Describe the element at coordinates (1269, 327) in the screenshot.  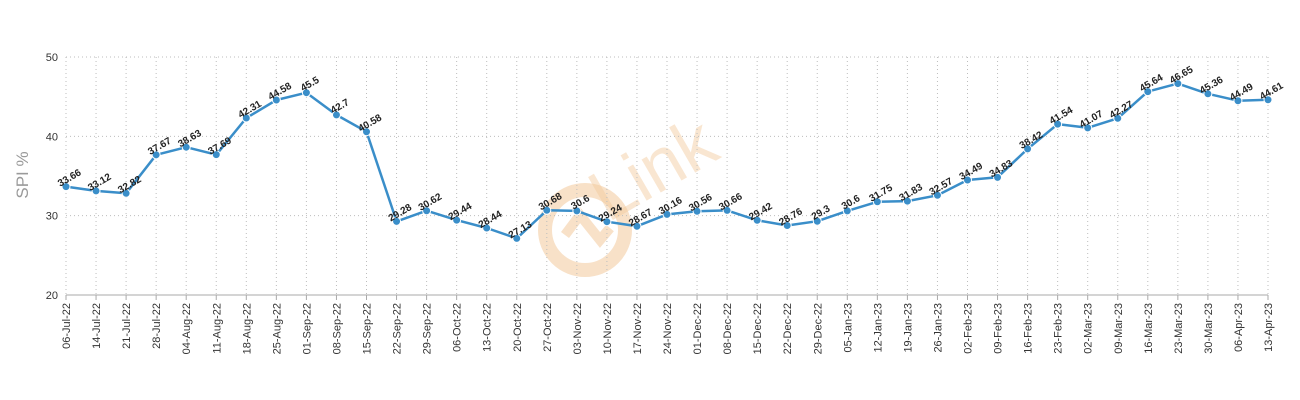
I see `x-tick-label: 13-Apr-23` at that location.